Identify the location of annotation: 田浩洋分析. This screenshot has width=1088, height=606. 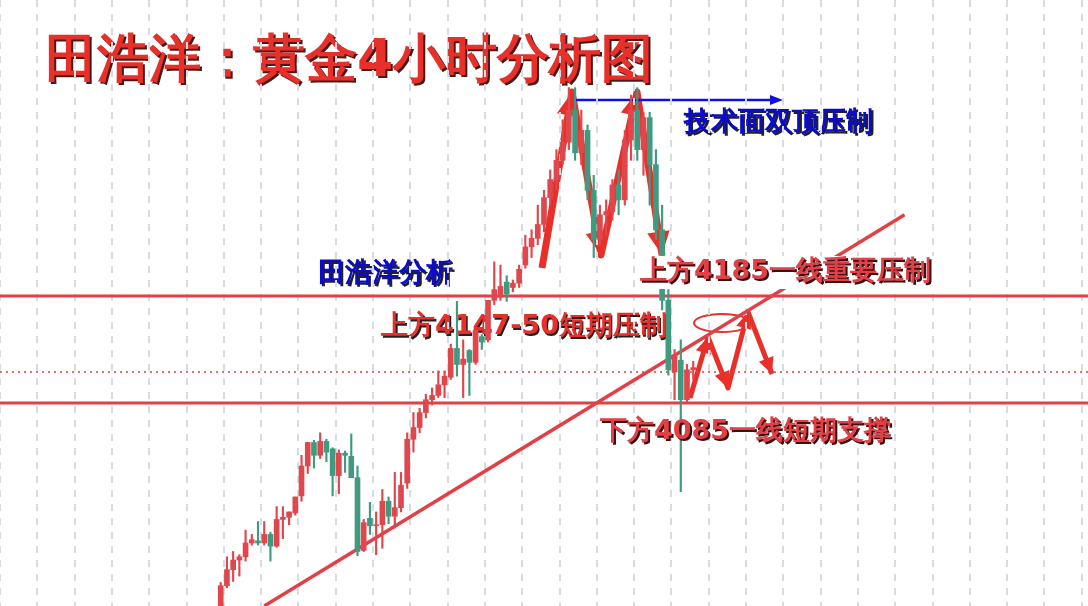
(385, 272).